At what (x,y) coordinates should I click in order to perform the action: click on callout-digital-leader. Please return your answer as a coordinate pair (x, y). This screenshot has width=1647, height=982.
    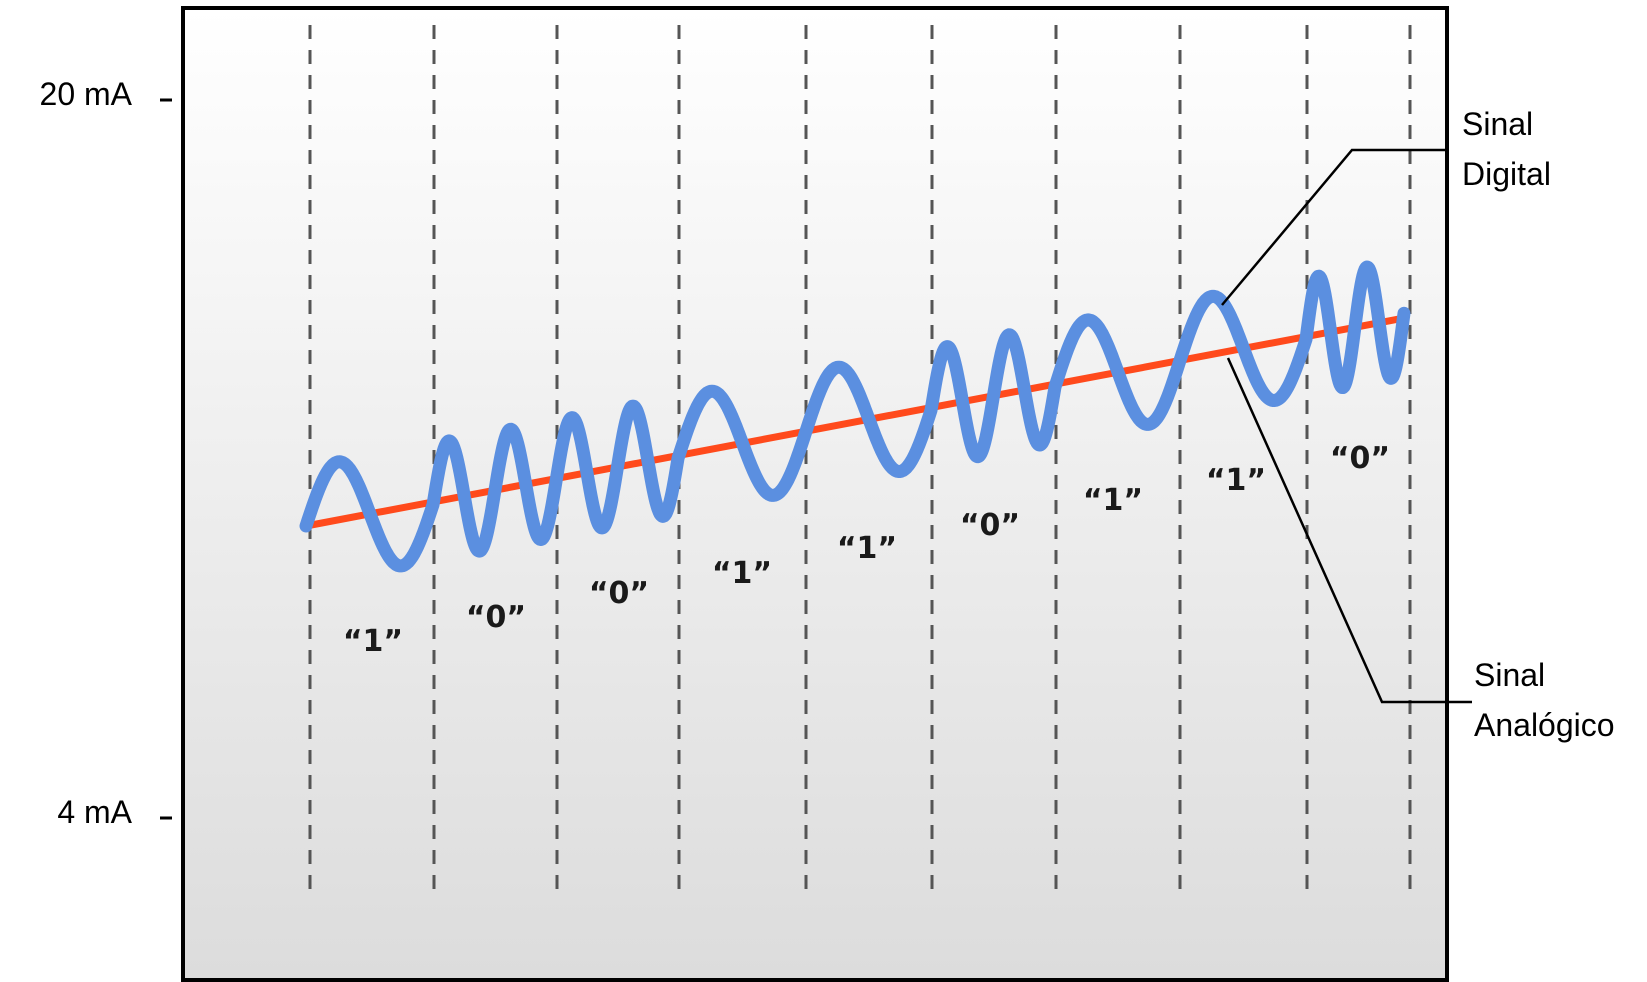
    Looking at the image, I should click on (1333, 227).